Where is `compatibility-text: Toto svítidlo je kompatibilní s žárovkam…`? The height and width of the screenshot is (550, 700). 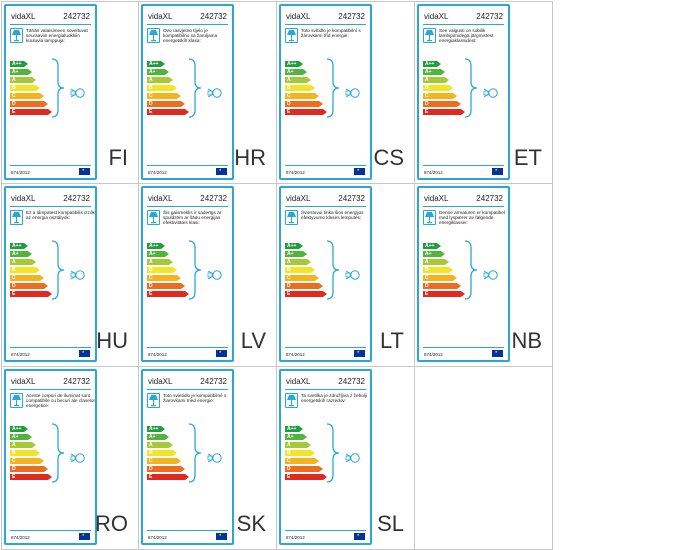
compatibility-text: Toto svítidlo je kompatibilní s žárovkam… is located at coordinates (331, 33).